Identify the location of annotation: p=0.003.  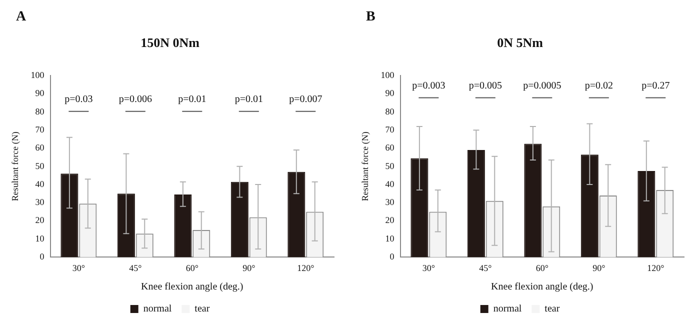
(429, 86).